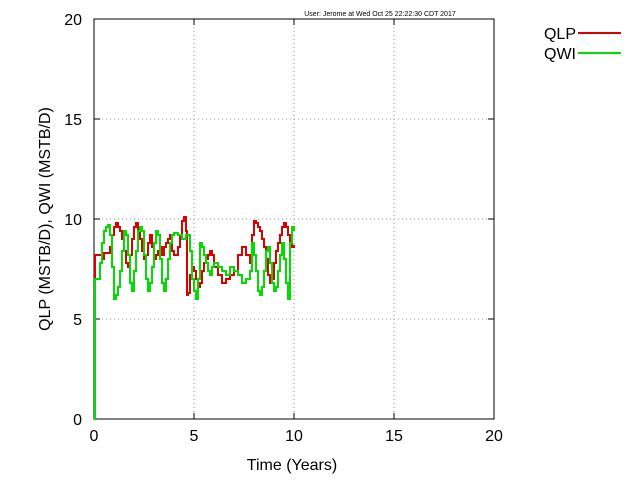 The image size is (640, 480). What do you see at coordinates (494, 436) in the screenshot?
I see `x-tick-label-4: 20` at bounding box center [494, 436].